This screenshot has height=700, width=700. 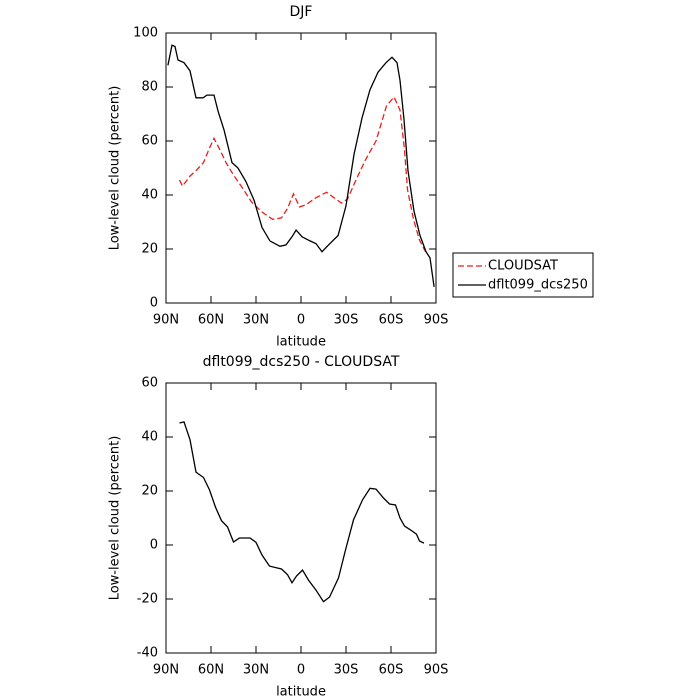 I want to click on y-tick-label: 80, so click(x=149, y=87).